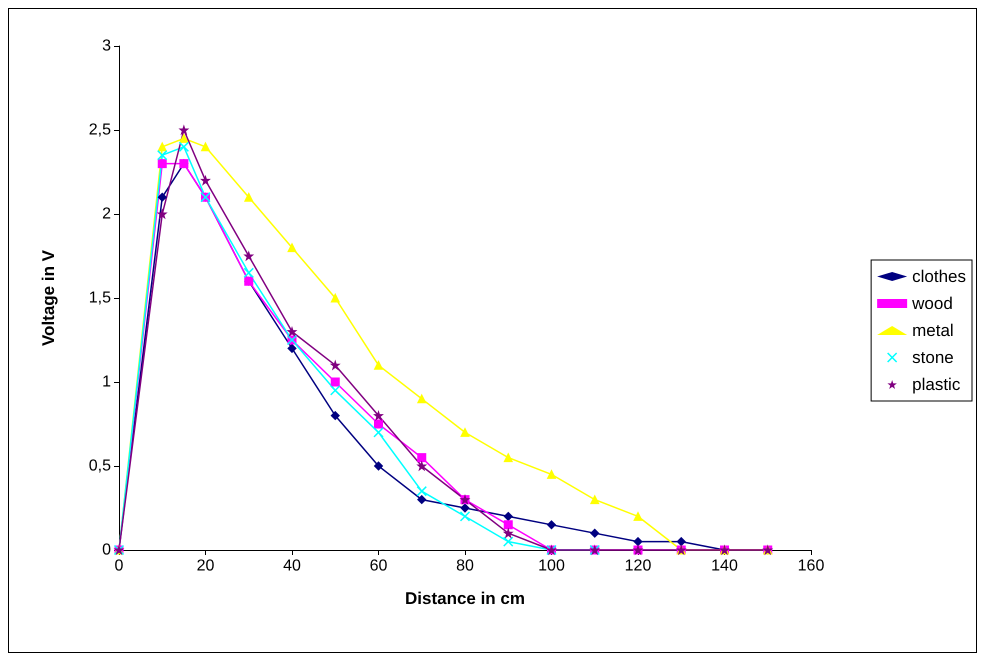 The height and width of the screenshot is (661, 985). What do you see at coordinates (107, 46) in the screenshot?
I see `y-tick-label: 3` at bounding box center [107, 46].